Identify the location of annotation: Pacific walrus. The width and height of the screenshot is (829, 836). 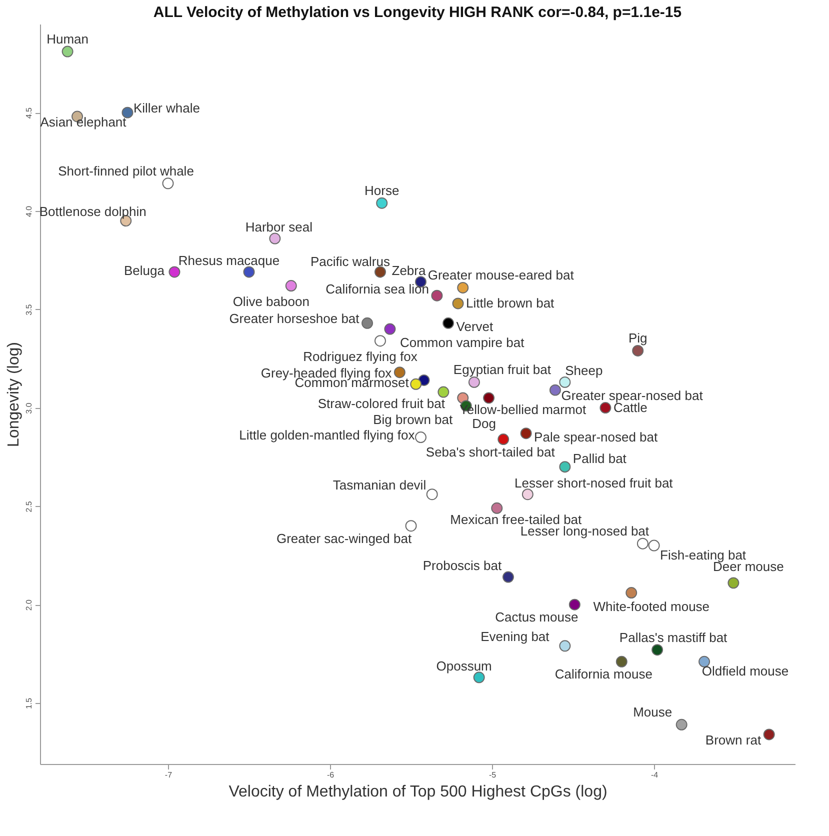
(350, 261).